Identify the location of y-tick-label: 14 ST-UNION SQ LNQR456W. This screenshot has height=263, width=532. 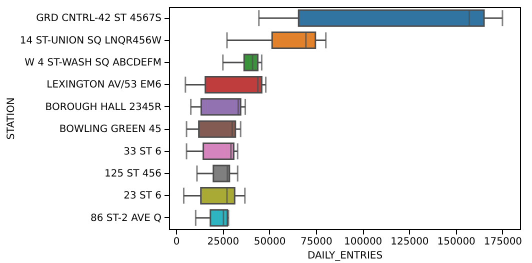
(91, 40).